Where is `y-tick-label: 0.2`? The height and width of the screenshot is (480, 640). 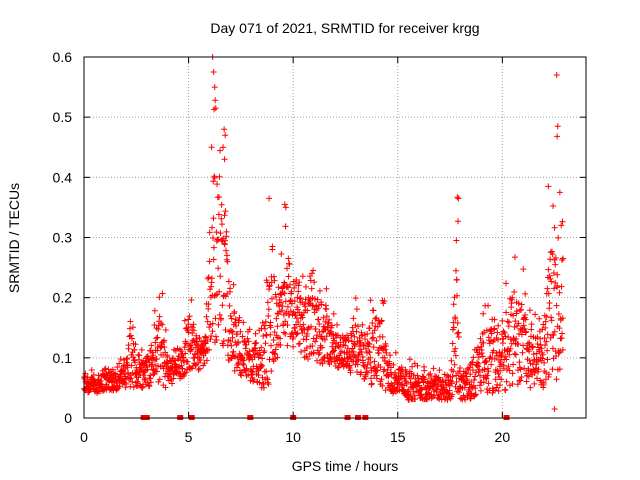 y-tick-label: 0.2 is located at coordinates (63, 298).